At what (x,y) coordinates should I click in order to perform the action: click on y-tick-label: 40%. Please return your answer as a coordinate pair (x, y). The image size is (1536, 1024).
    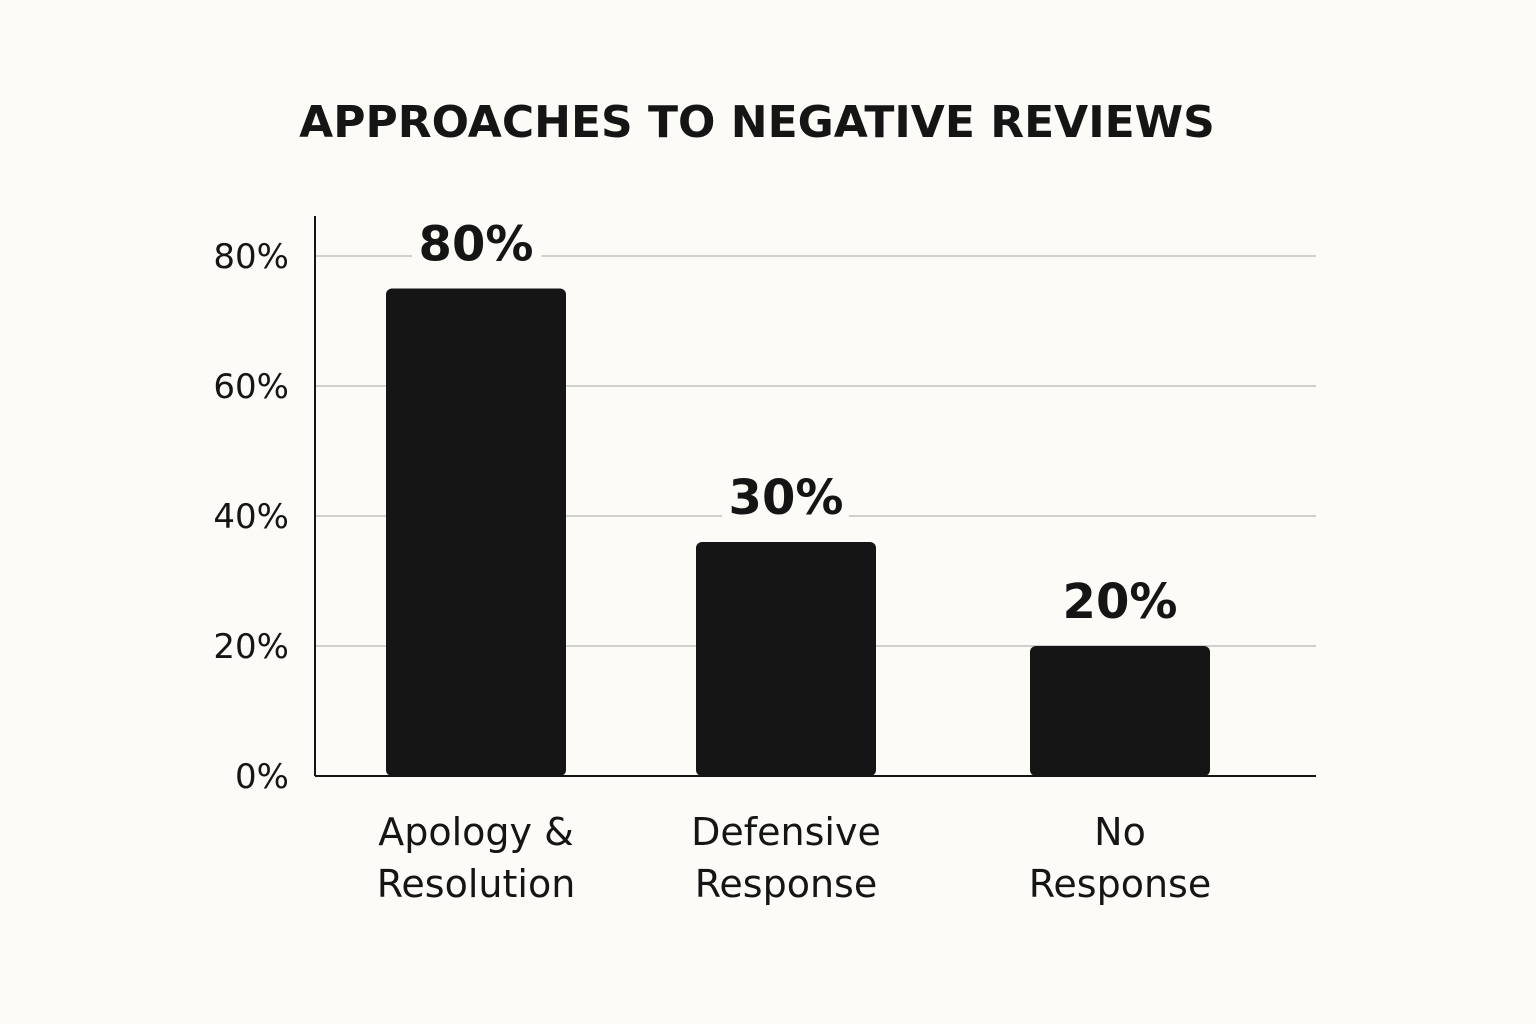
    Looking at the image, I should click on (251, 517).